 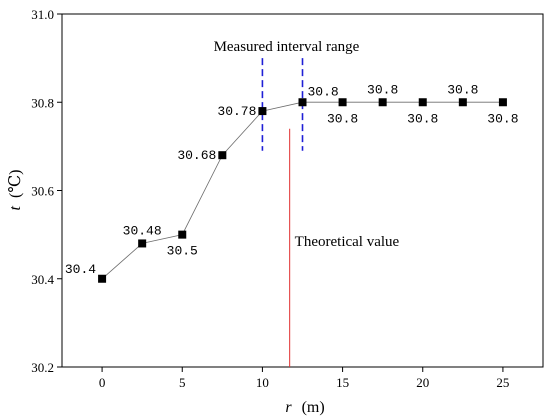 What do you see at coordinates (15, 183) in the screenshot?
I see `y-axis-label-unit: (℃)` at bounding box center [15, 183].